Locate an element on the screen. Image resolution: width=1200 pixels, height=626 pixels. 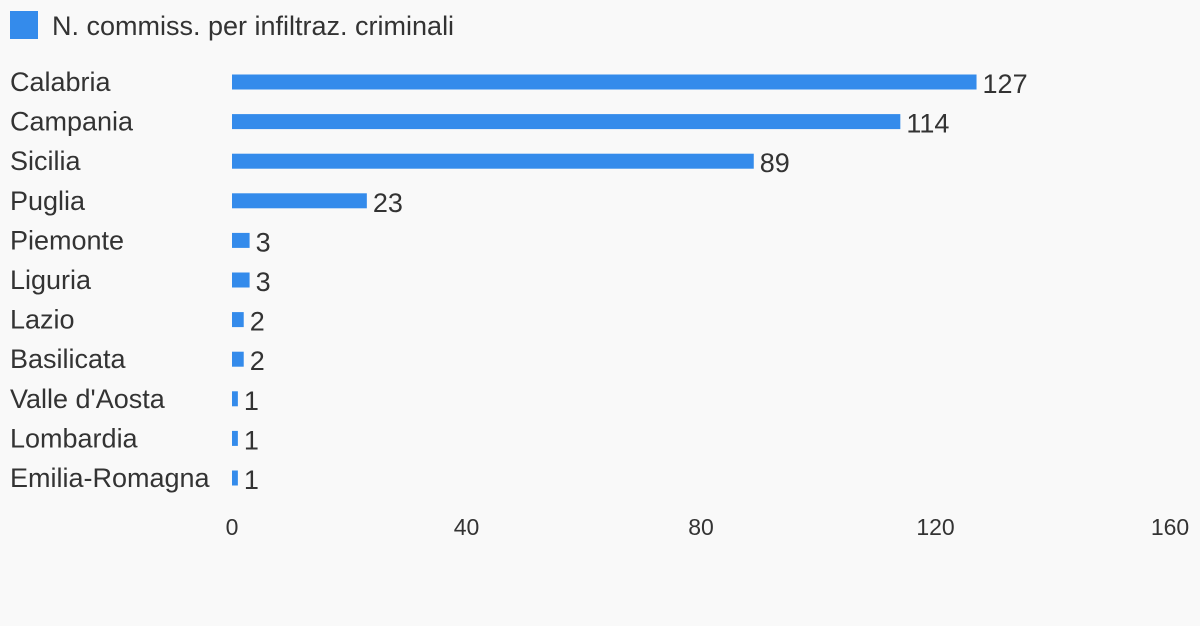
category-label: Puglia is located at coordinates (48, 201).